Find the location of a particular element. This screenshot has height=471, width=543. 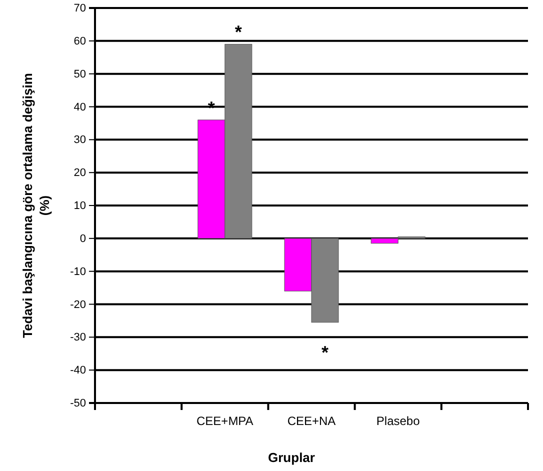

y-tick-label: 0 is located at coordinates (83, 238).